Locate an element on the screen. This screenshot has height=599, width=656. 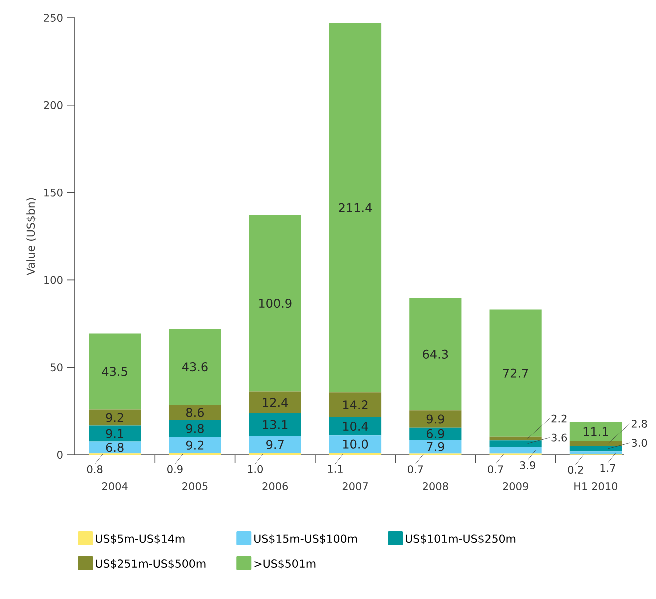
data-label: 1.1 is located at coordinates (335, 469).